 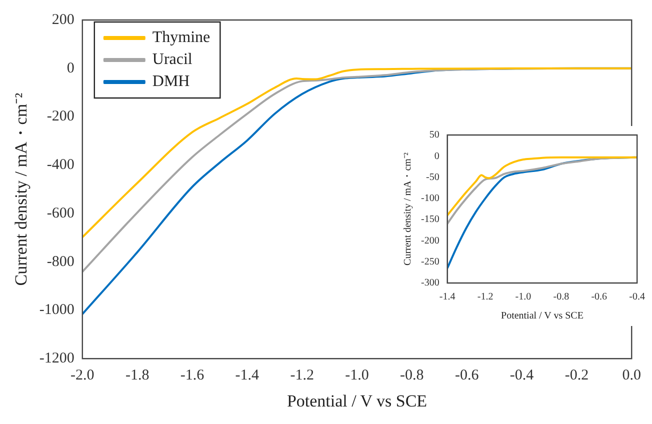 What do you see at coordinates (56, 358) in the screenshot?
I see `y-tick-label: -1200` at bounding box center [56, 358].